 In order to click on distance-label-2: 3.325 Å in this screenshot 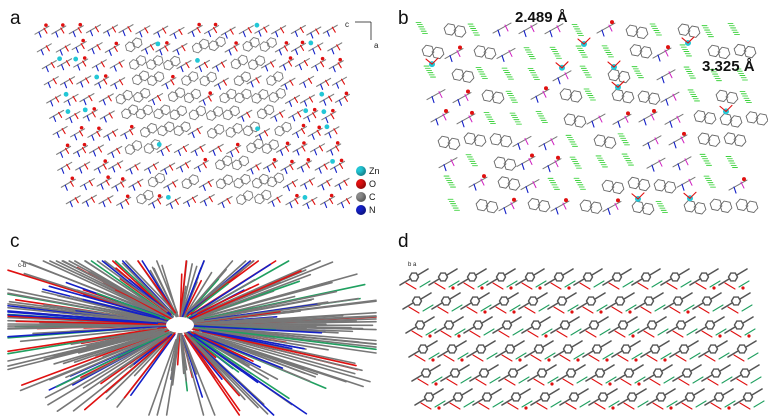, I will do `click(728, 66)`.